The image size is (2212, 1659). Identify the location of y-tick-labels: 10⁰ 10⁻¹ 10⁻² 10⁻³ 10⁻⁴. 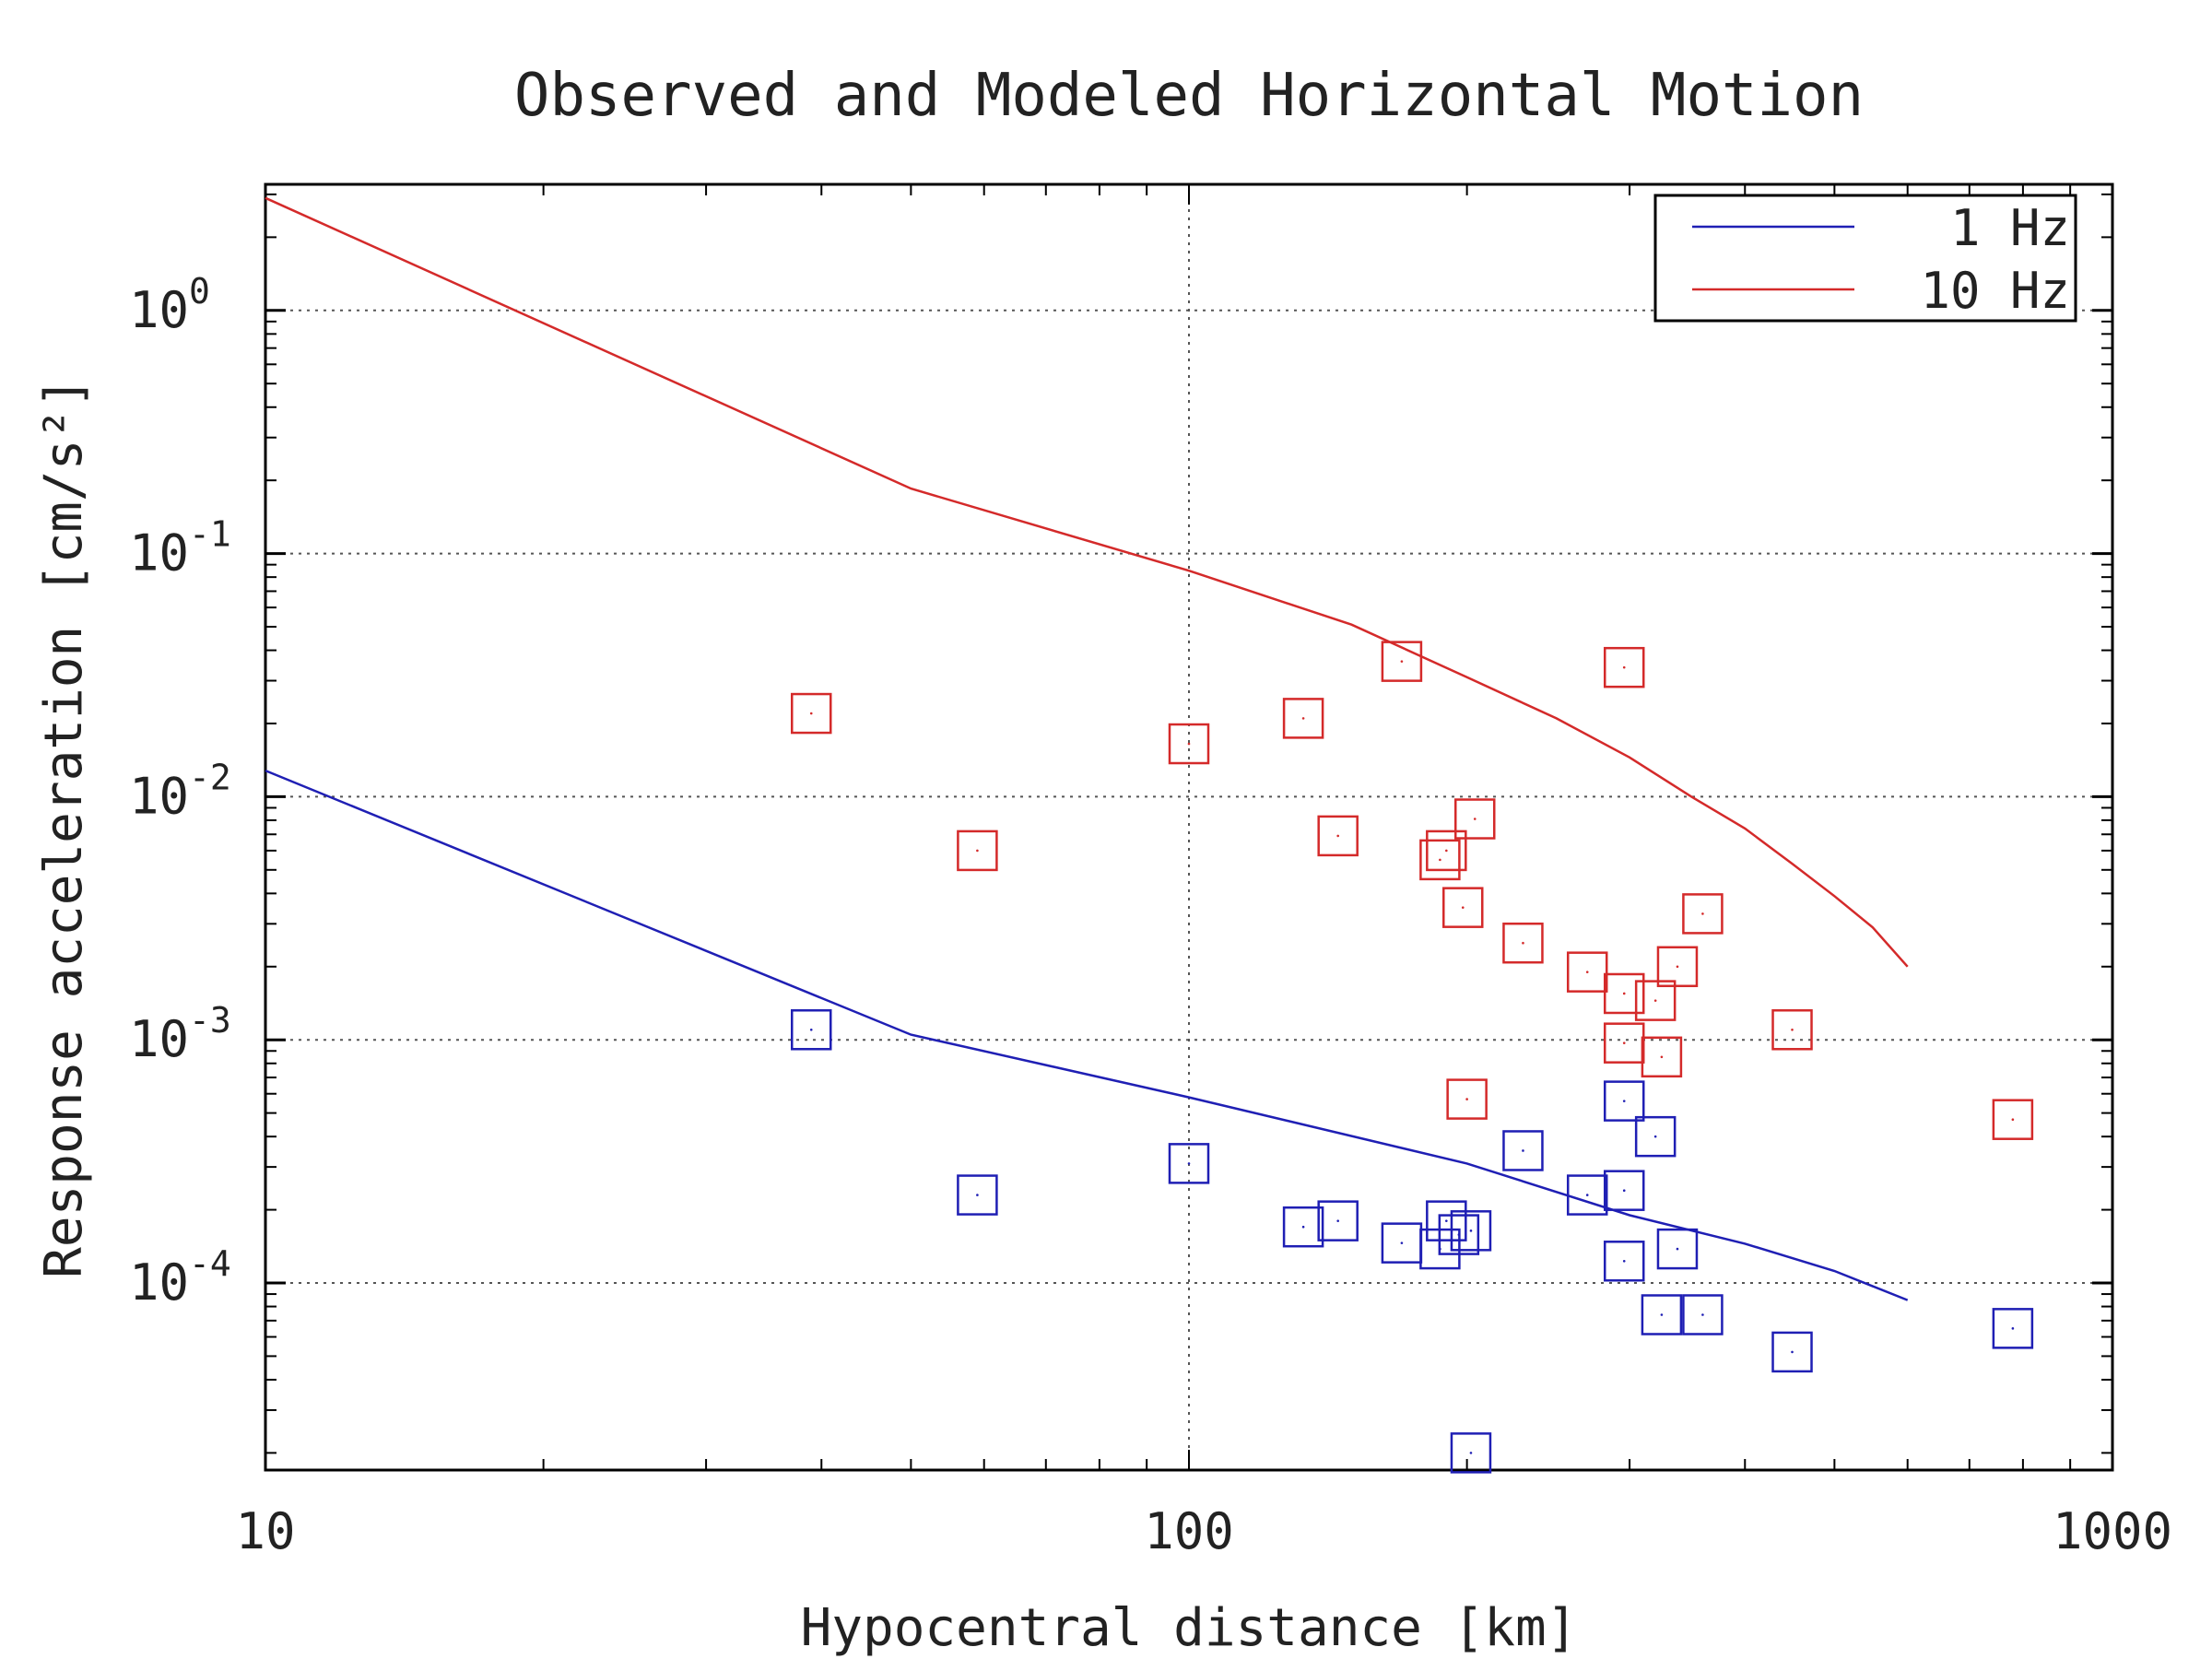
(180, 791).